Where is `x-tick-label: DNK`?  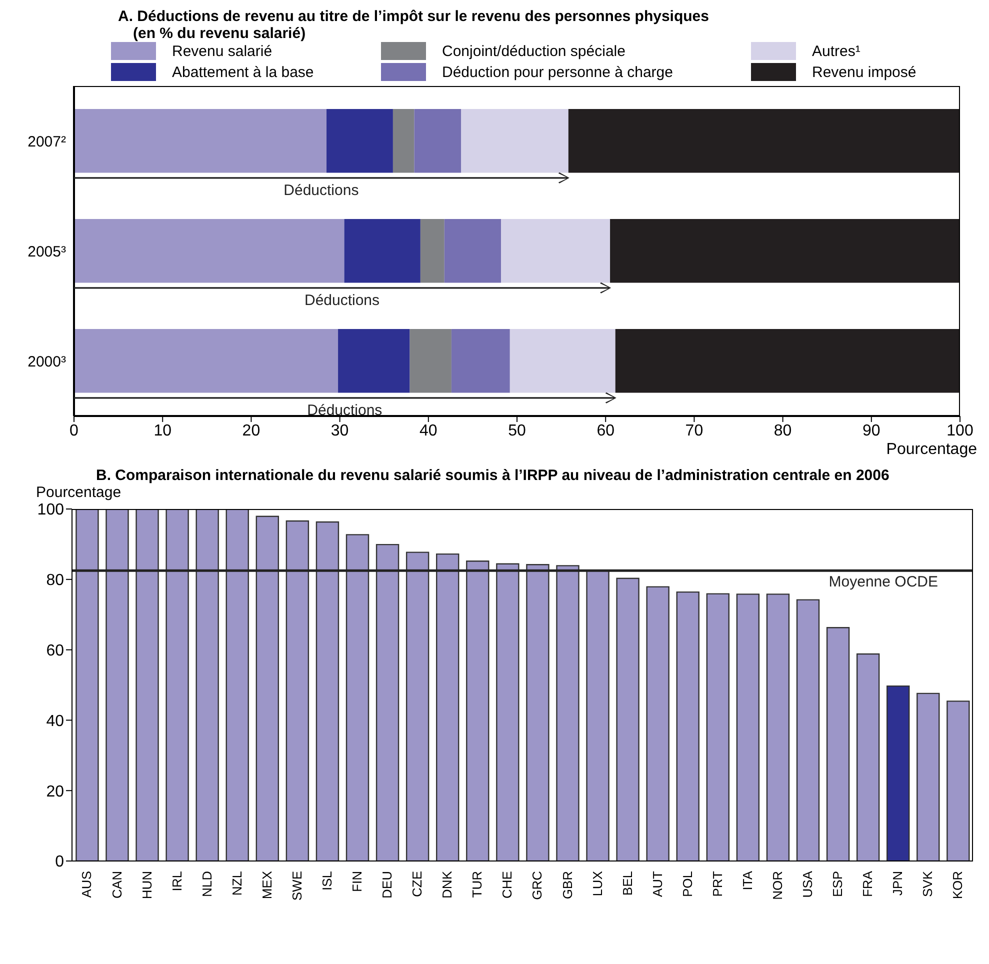 x-tick-label: DNK is located at coordinates (447, 884).